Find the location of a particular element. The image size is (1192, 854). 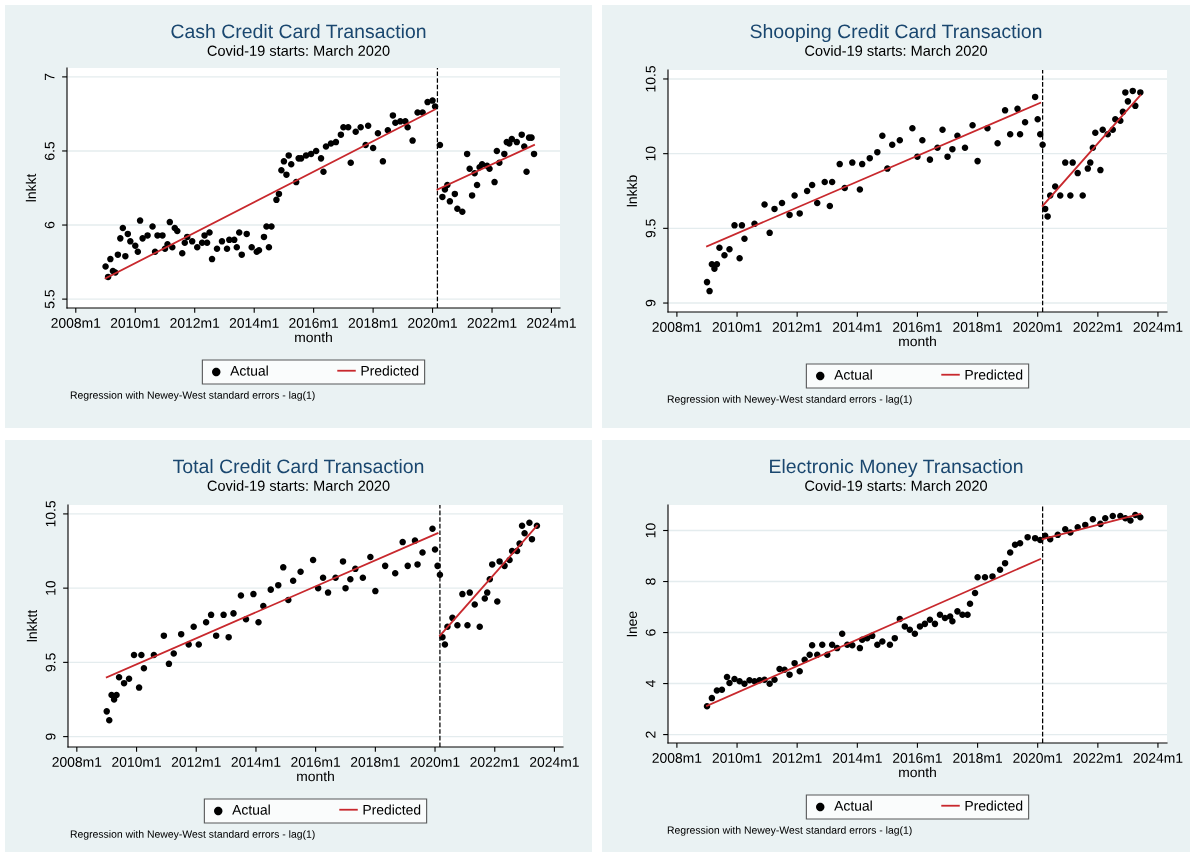

y-tick-label: 7 is located at coordinates (49, 77).